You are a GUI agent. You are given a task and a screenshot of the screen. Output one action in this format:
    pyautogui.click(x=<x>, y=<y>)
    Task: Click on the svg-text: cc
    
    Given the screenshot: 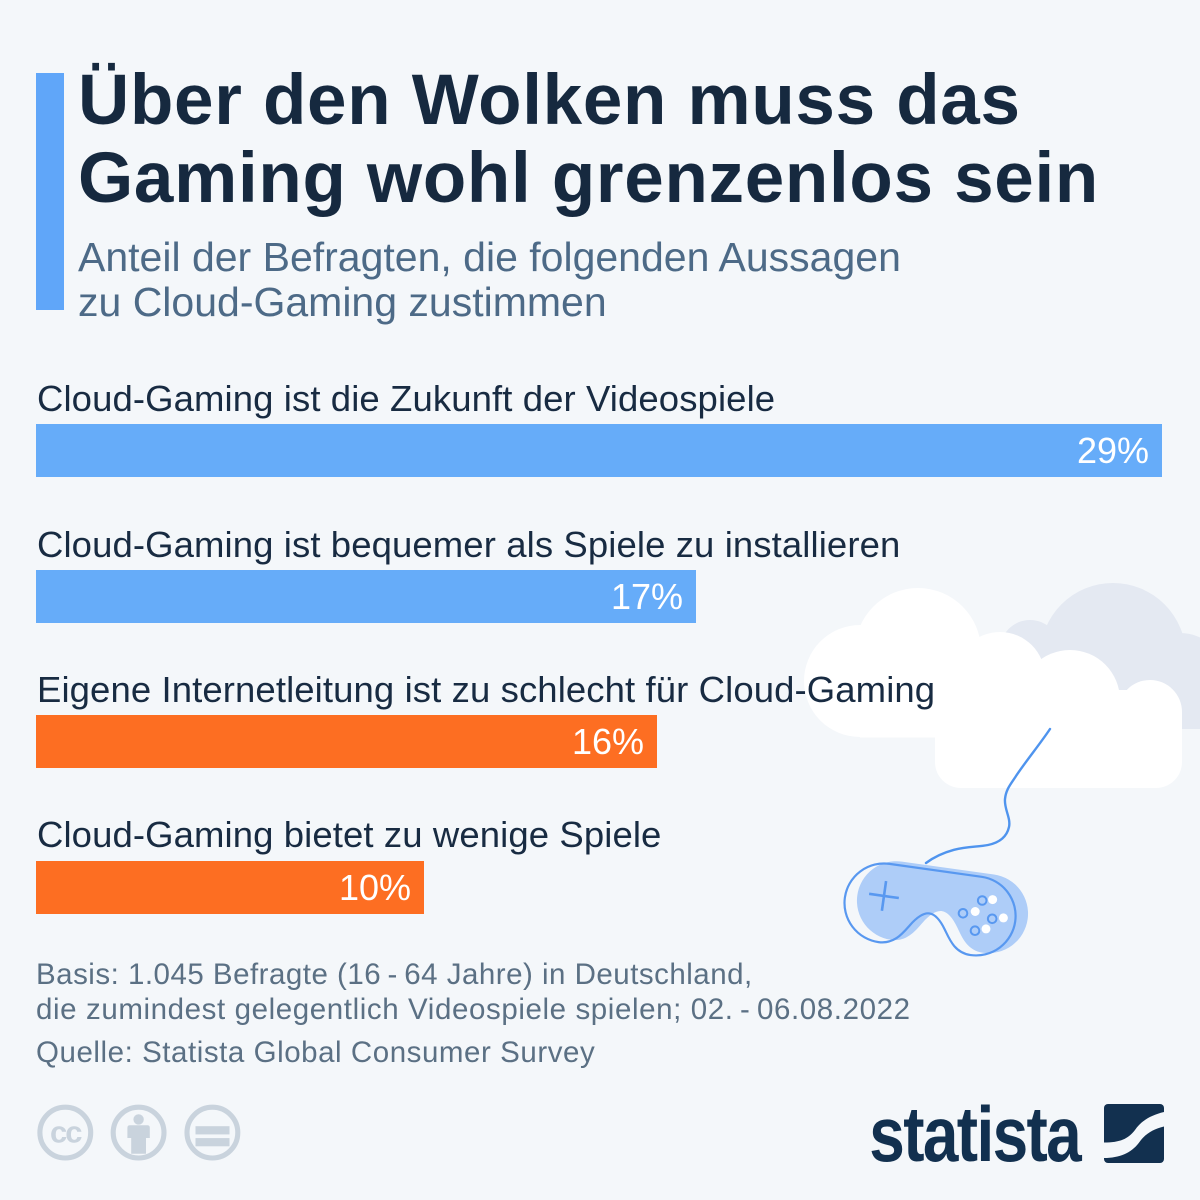 What is the action you would take?
    pyautogui.click(x=66, y=1132)
    